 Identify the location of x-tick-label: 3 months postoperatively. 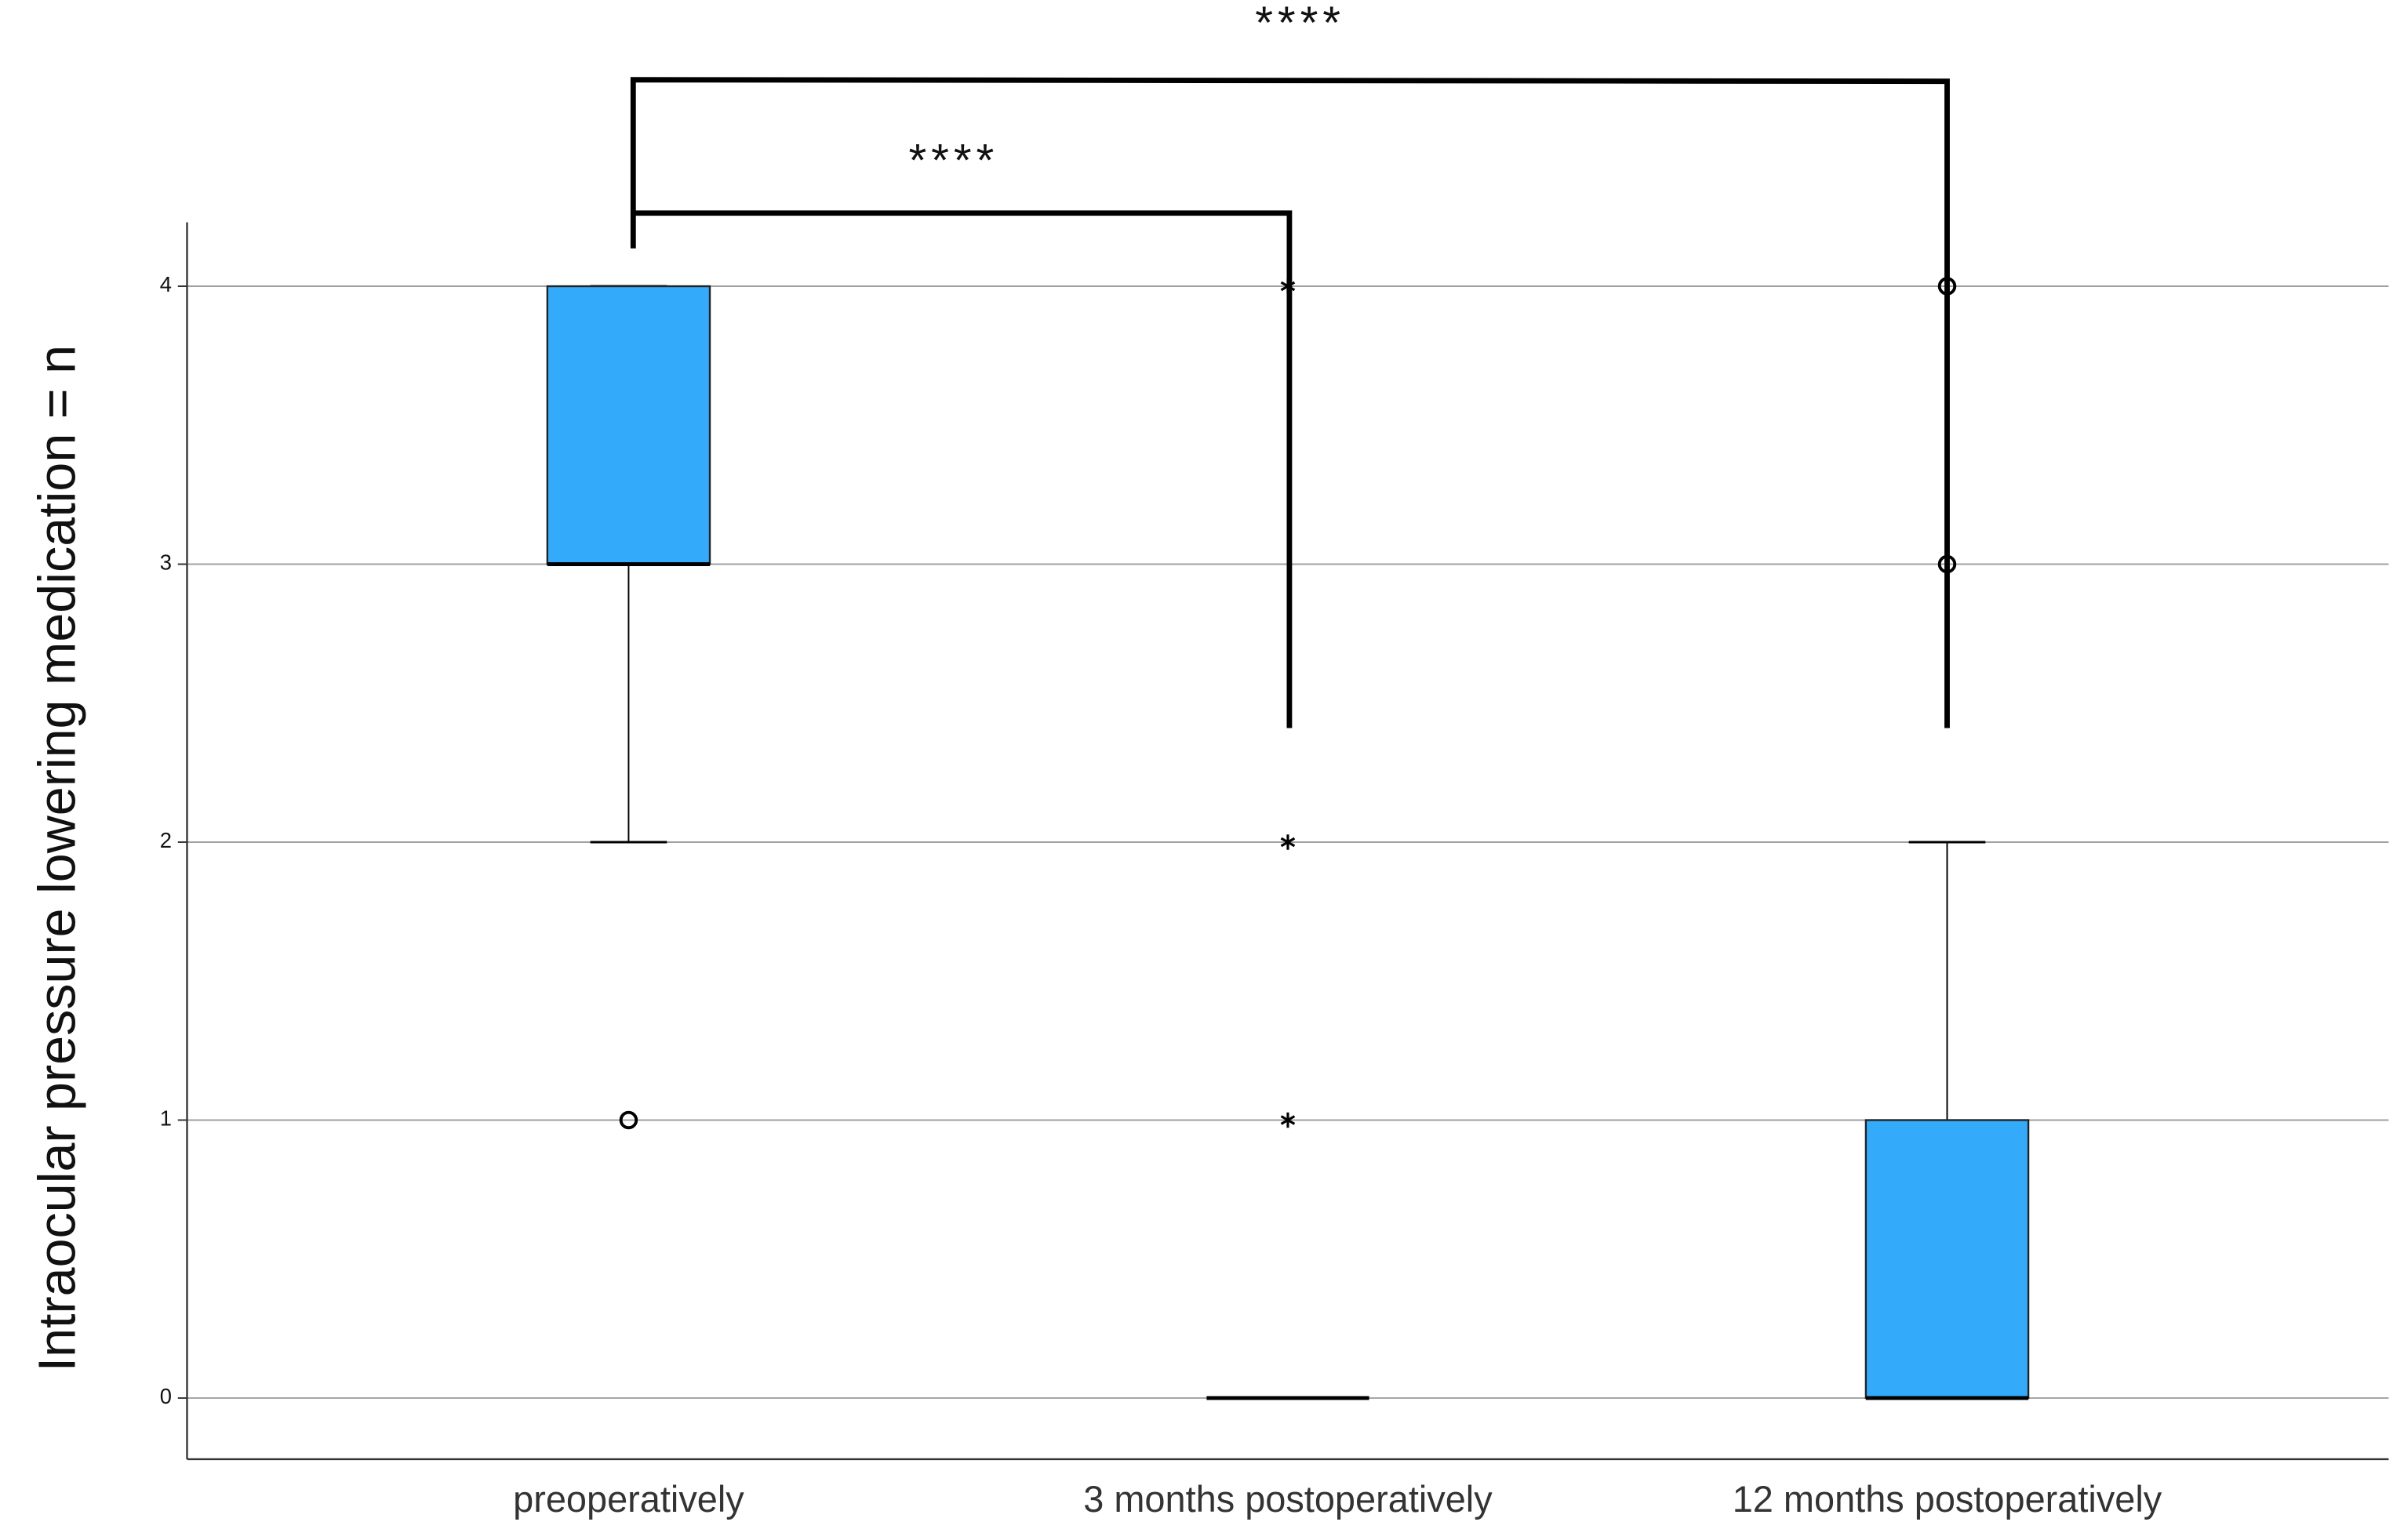
(1288, 1499).